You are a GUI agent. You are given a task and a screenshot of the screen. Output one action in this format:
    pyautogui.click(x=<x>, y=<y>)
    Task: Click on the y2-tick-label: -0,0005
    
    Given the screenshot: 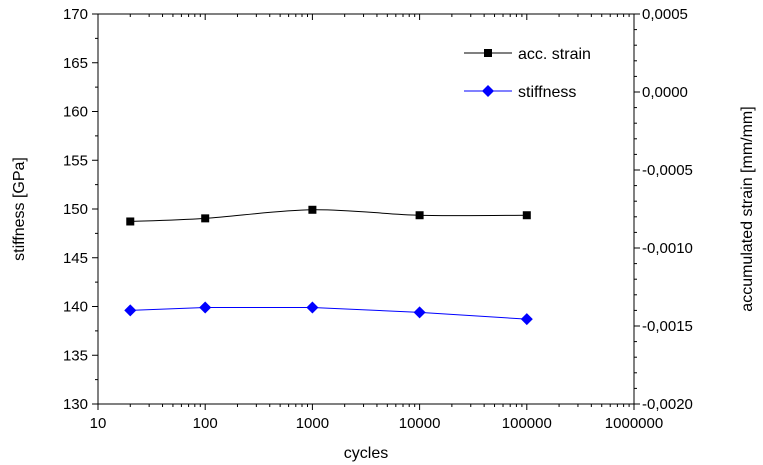 What is the action you would take?
    pyautogui.click(x=667, y=170)
    